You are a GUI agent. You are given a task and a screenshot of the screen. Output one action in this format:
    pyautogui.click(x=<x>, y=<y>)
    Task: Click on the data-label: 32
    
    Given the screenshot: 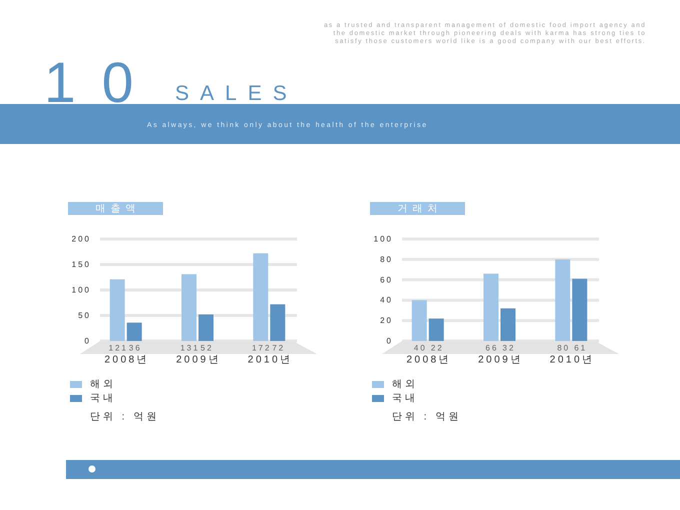 What is the action you would take?
    pyautogui.click(x=509, y=348)
    